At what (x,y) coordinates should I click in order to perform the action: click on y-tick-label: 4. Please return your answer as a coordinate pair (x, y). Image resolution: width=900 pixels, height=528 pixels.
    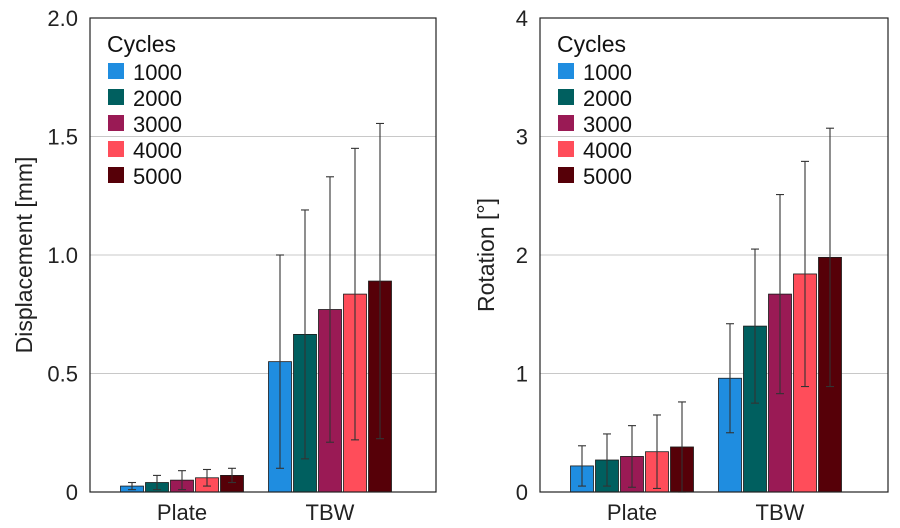
    Looking at the image, I should click on (522, 18).